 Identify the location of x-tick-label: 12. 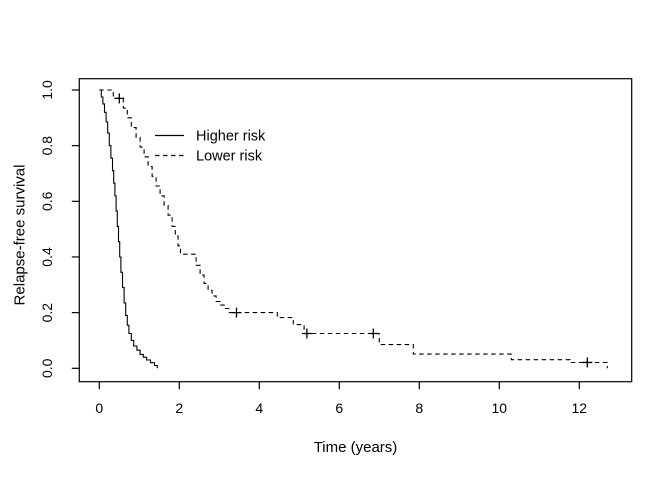
(580, 408).